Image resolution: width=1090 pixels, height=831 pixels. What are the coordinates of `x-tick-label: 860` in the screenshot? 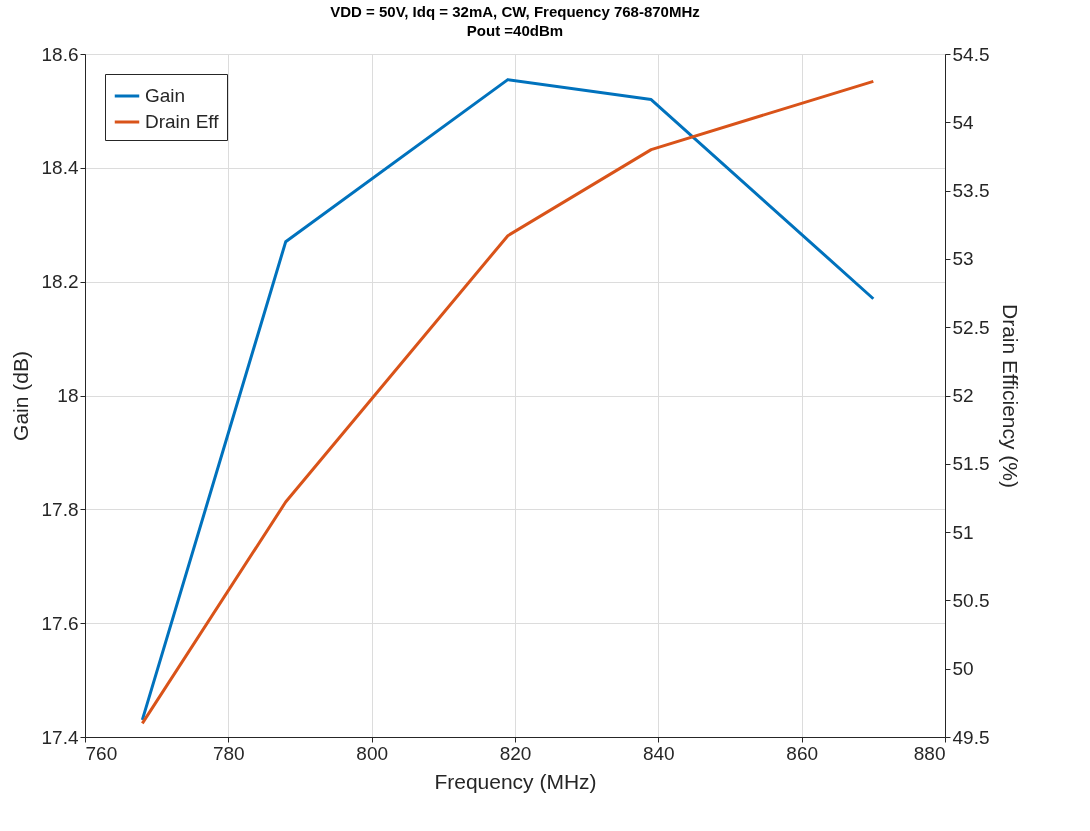 It's located at (802, 753).